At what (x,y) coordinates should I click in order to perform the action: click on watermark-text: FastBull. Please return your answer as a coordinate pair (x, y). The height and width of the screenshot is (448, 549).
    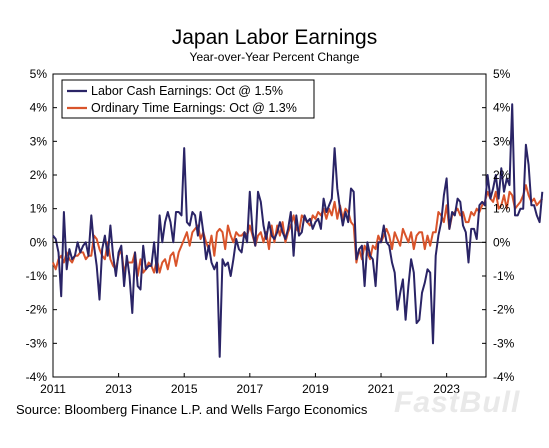
    Looking at the image, I should click on (457, 402).